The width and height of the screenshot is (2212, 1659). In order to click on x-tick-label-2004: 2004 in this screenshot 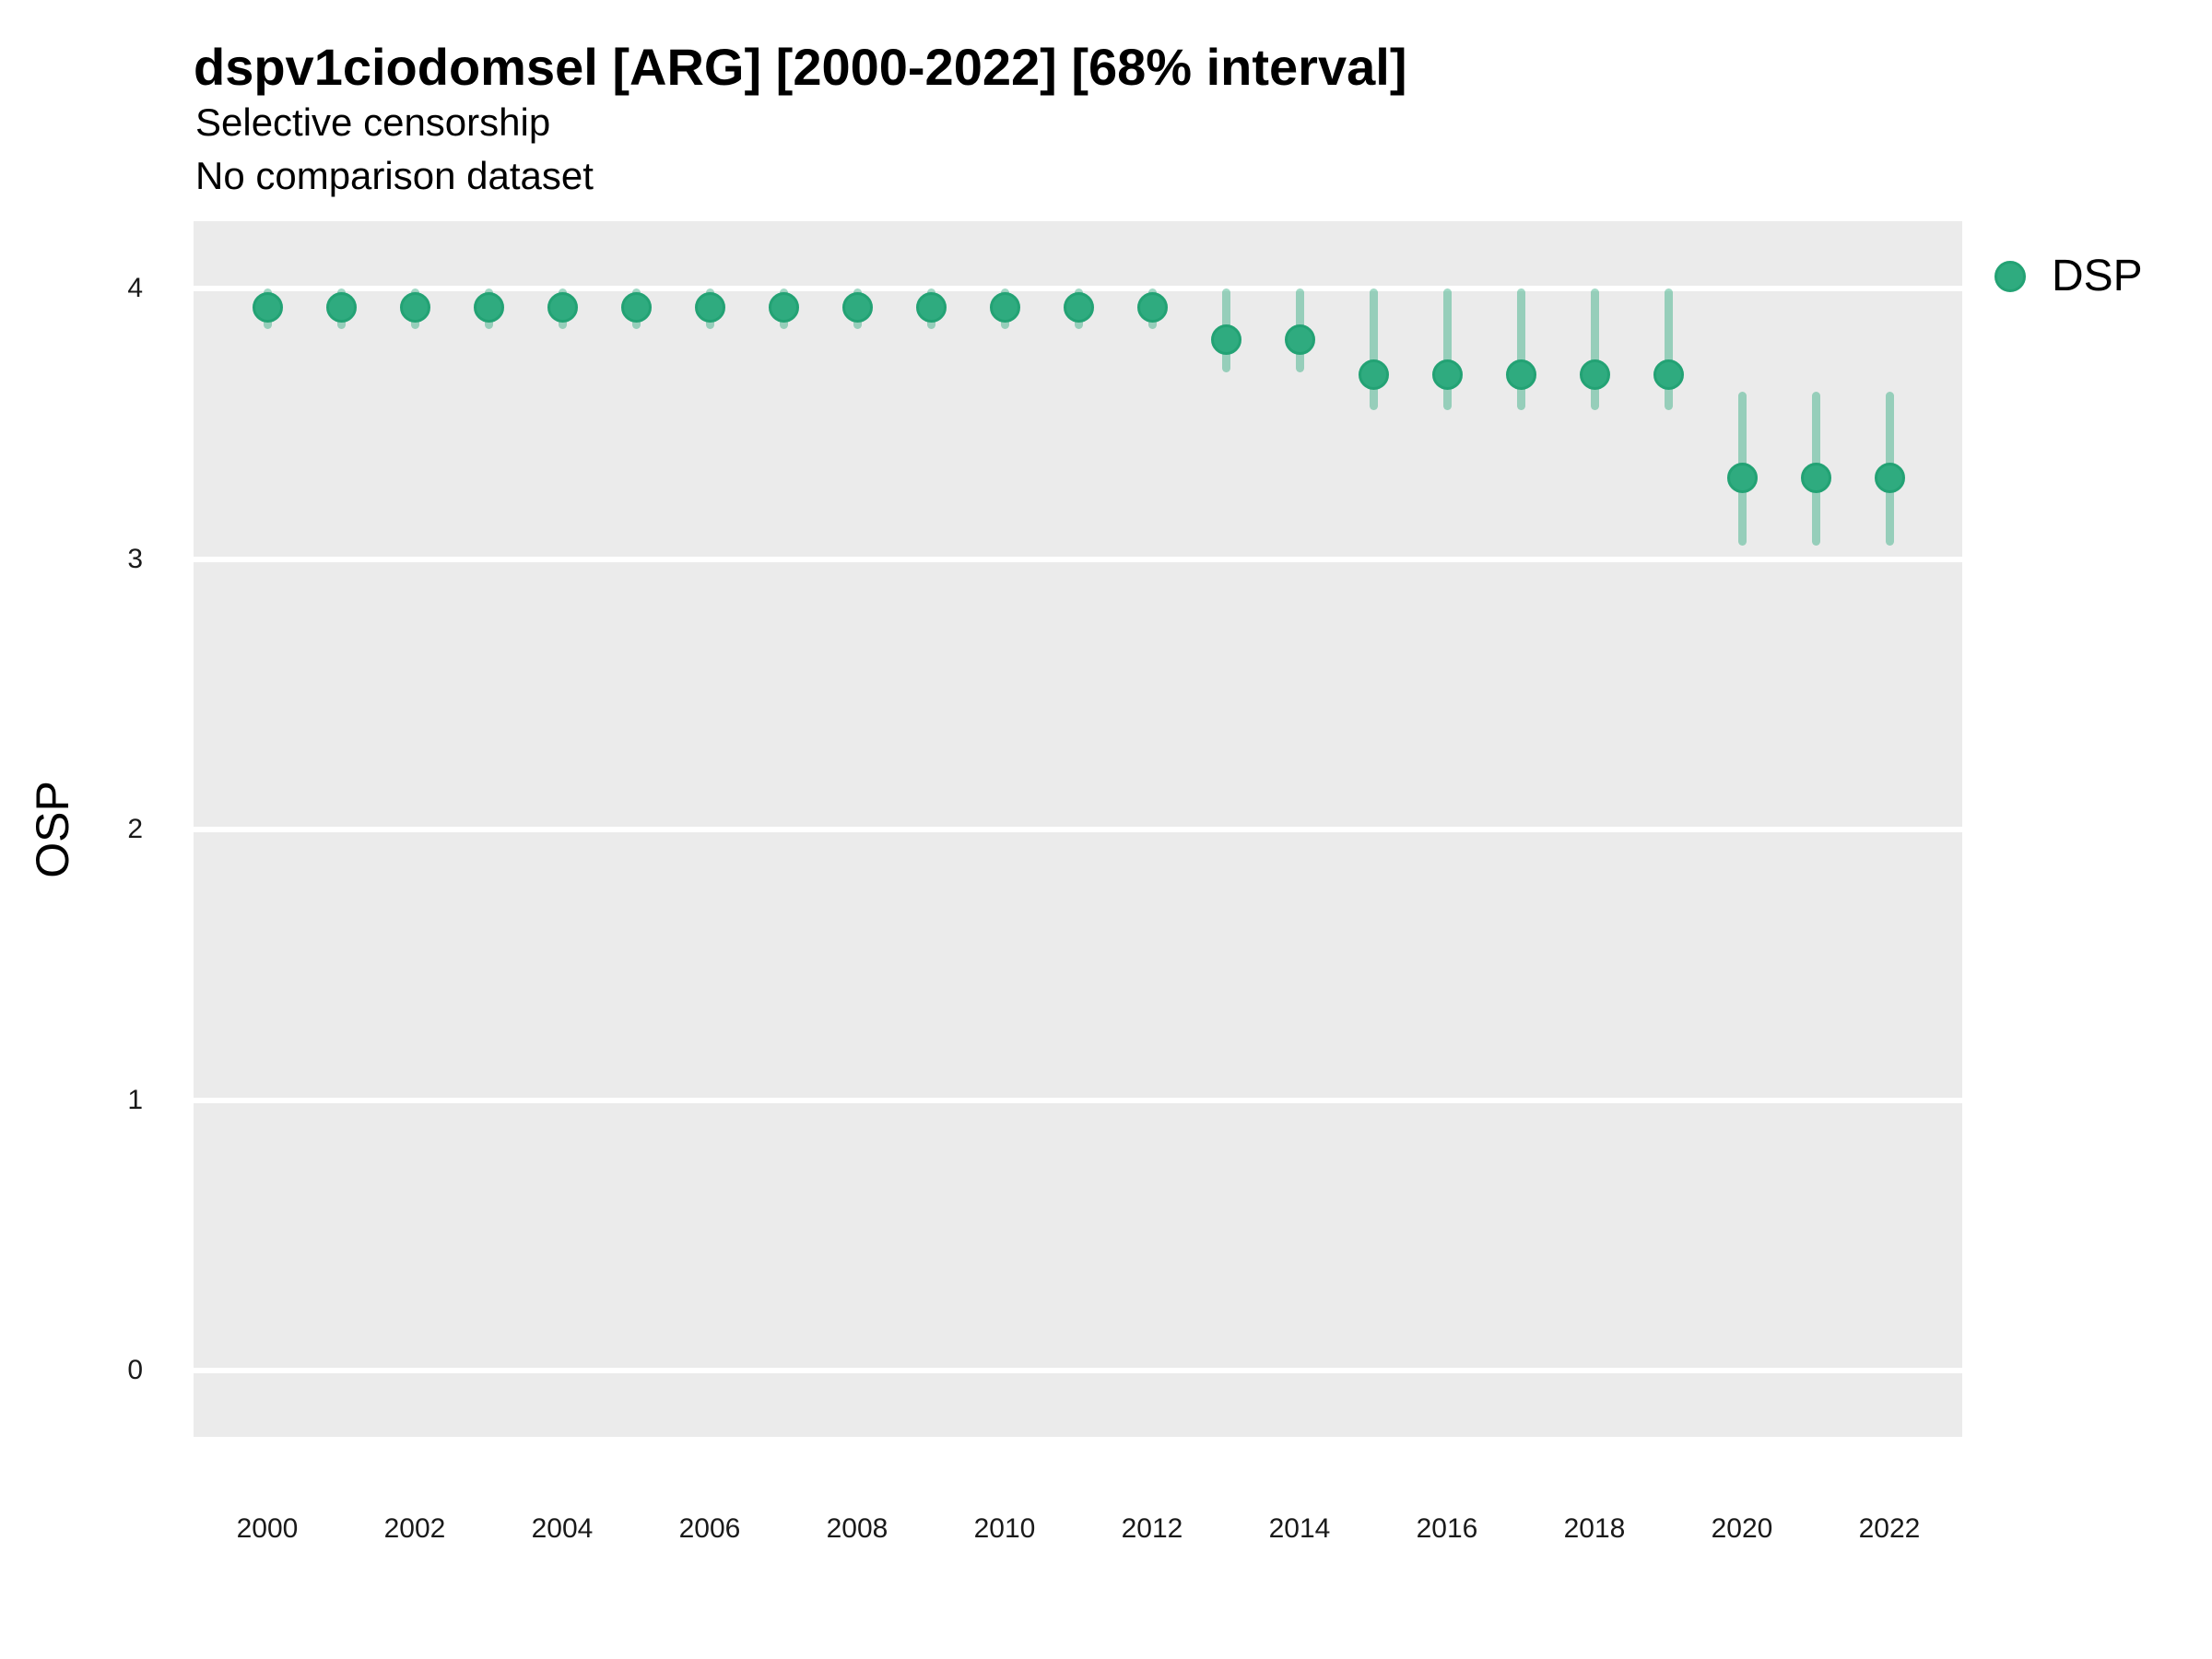, I will do `click(562, 1528)`.